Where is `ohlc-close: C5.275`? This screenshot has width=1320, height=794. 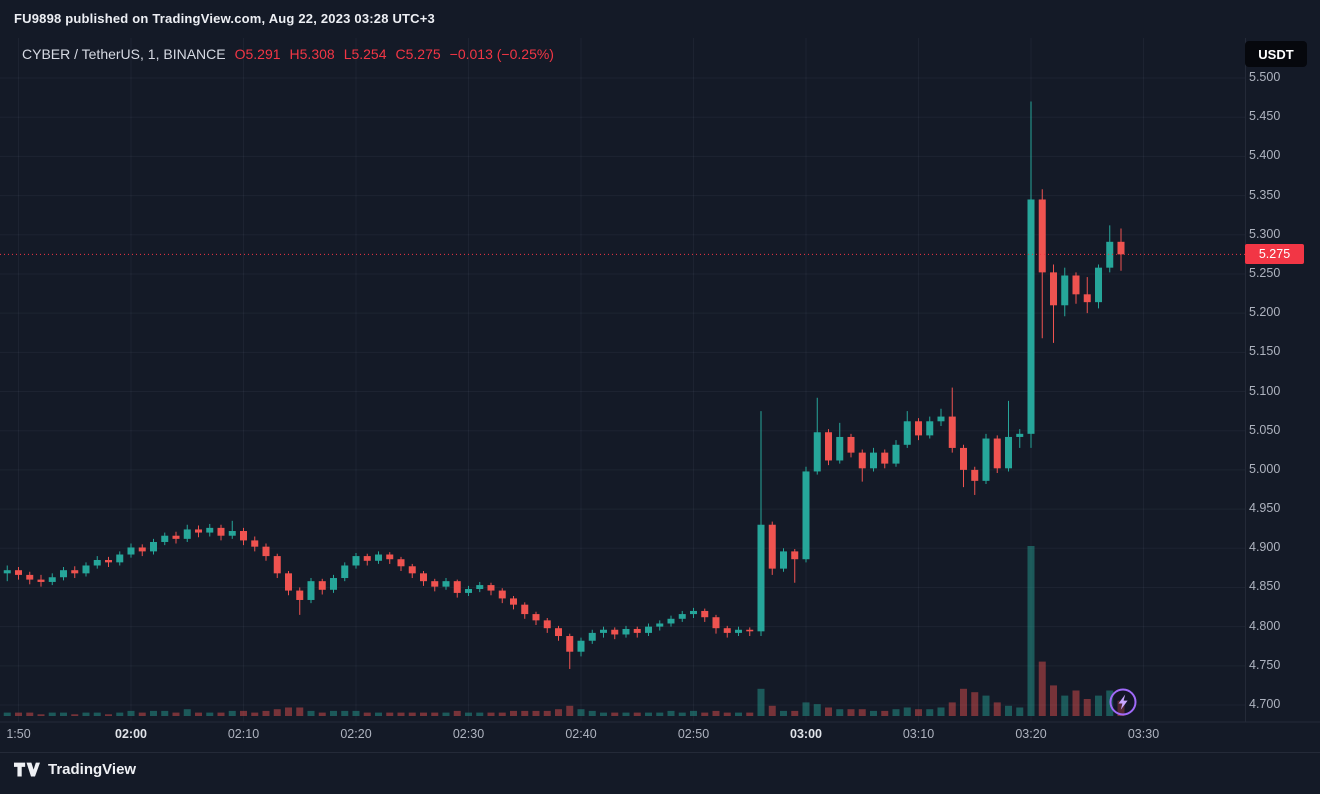
ohlc-close: C5.275 is located at coordinates (418, 54).